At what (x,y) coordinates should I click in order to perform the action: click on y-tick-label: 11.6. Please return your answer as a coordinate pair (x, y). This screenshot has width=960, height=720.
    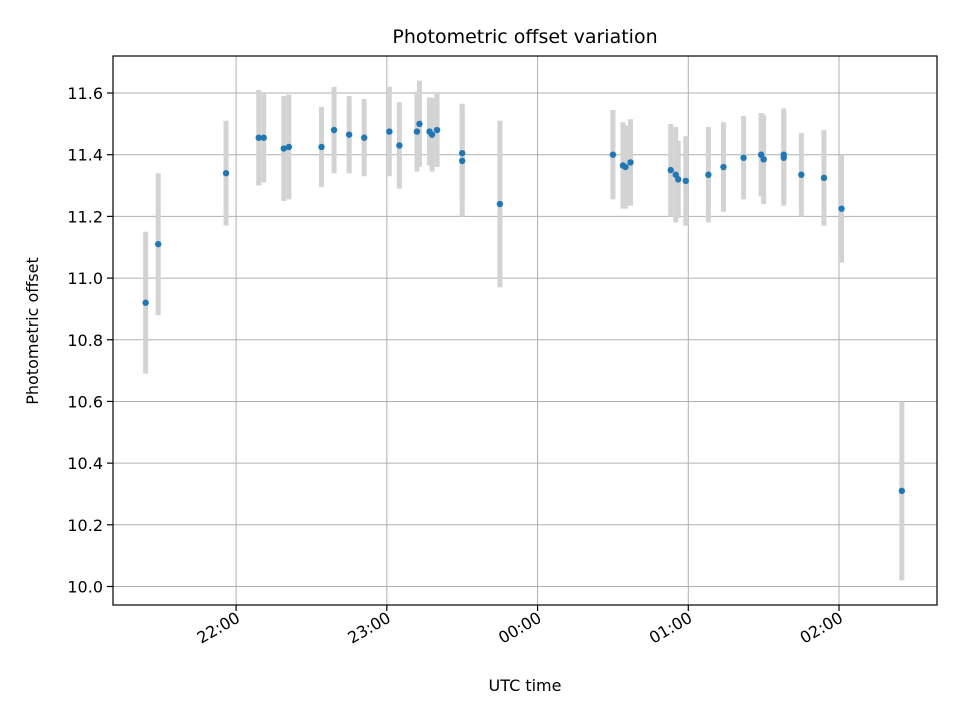
    Looking at the image, I should click on (85, 93).